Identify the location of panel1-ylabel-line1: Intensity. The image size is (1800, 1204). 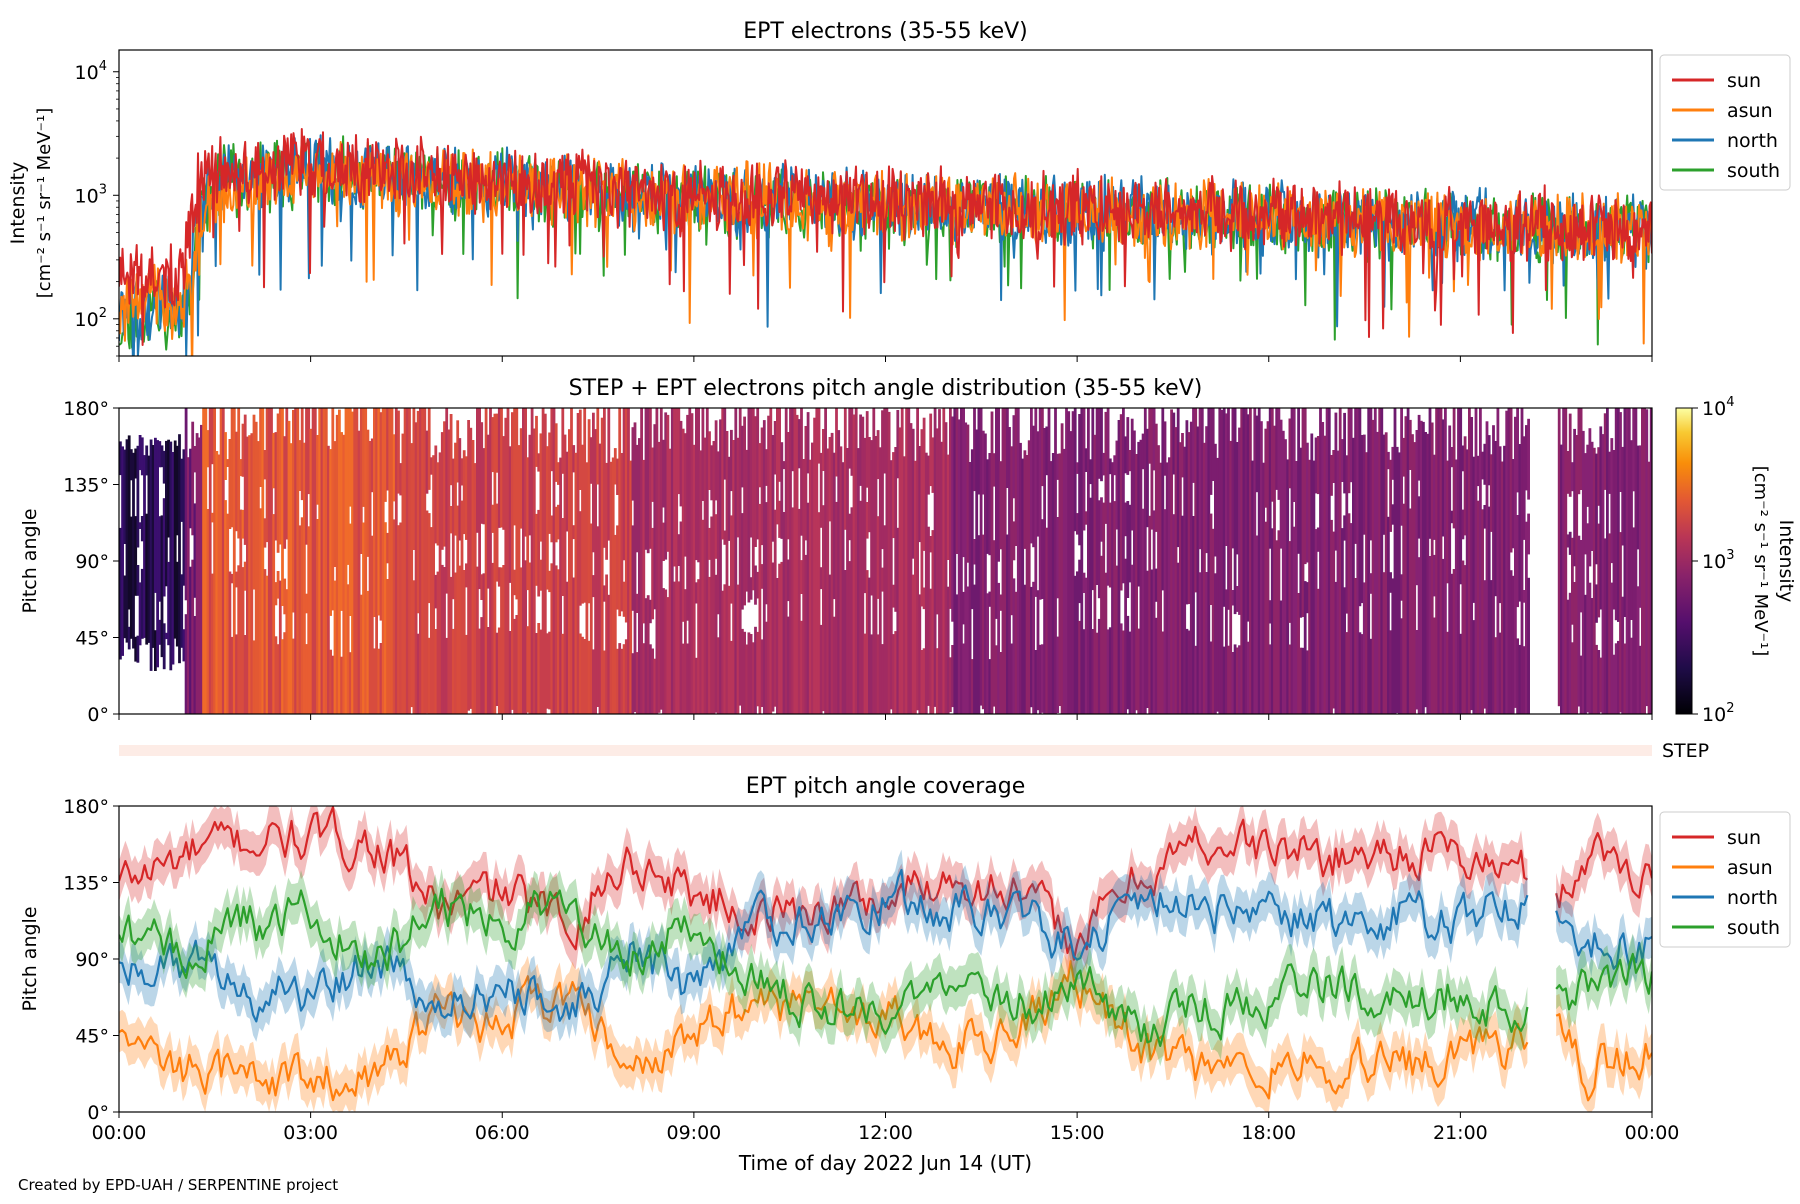
(18, 203).